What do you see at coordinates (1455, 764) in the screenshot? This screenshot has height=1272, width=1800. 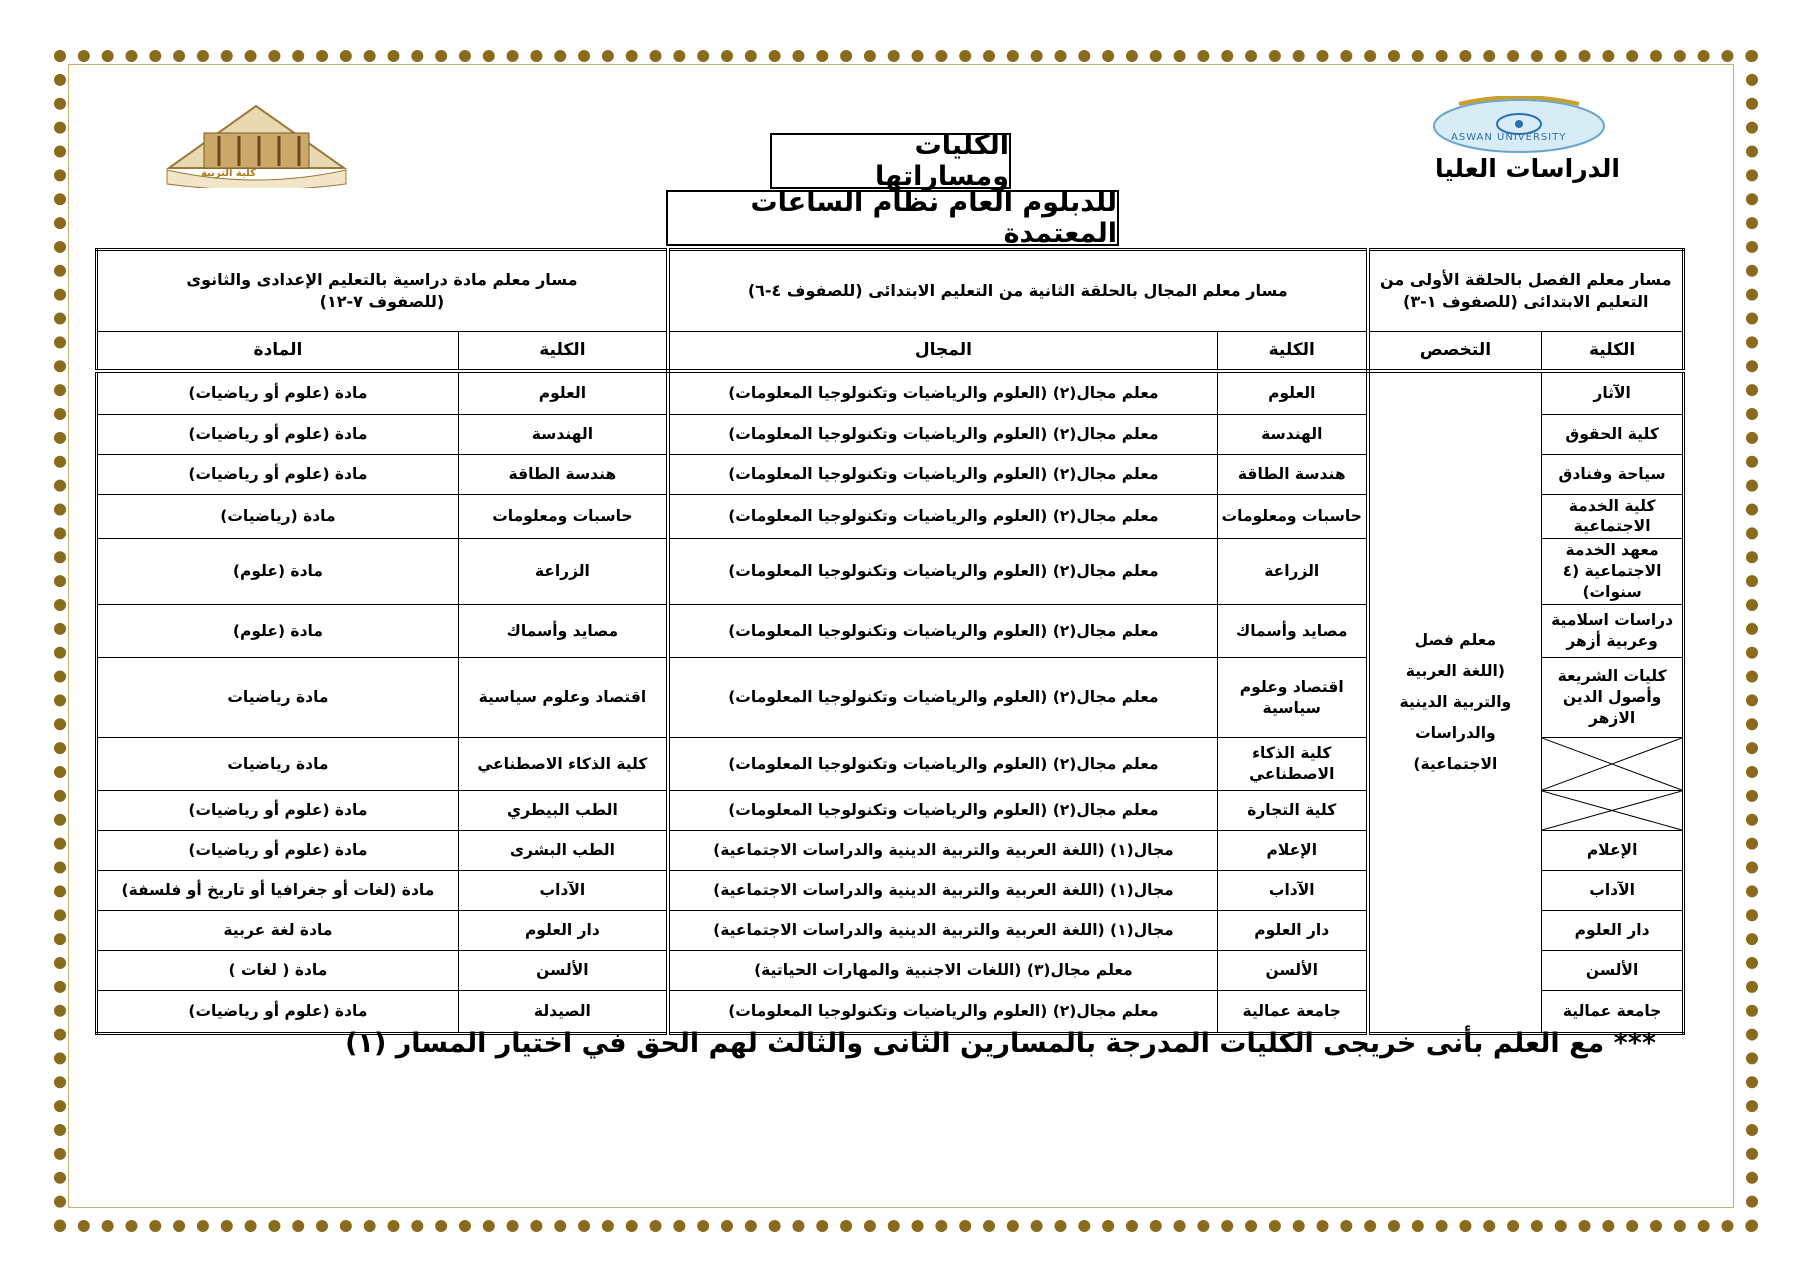 I see `specialization-line: الاجتماعية)` at bounding box center [1455, 764].